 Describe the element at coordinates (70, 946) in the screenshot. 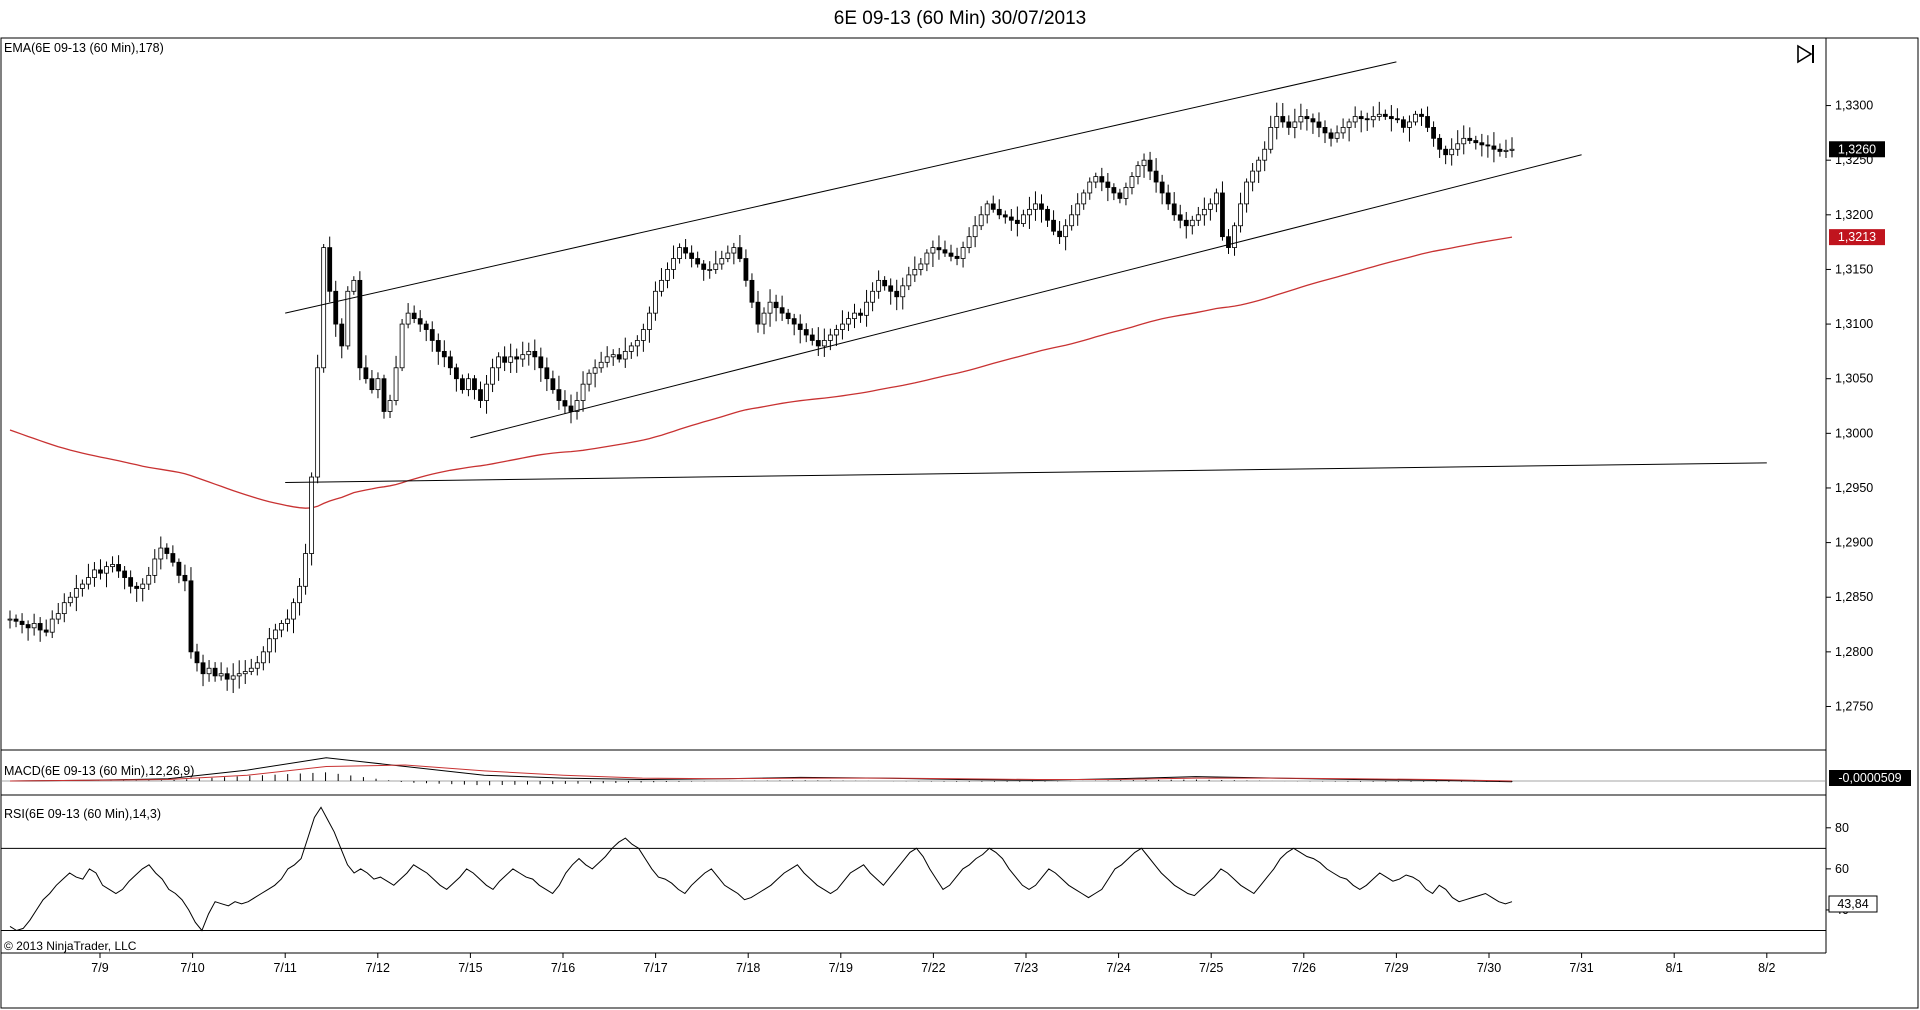

I see `copyright-text: © 2013 NinjaTrader, LLC` at that location.